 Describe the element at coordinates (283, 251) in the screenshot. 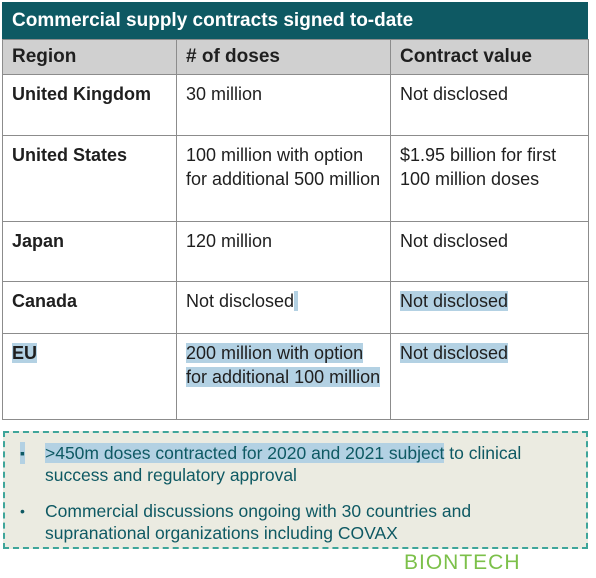

I see `doses-cell: 120 million` at that location.